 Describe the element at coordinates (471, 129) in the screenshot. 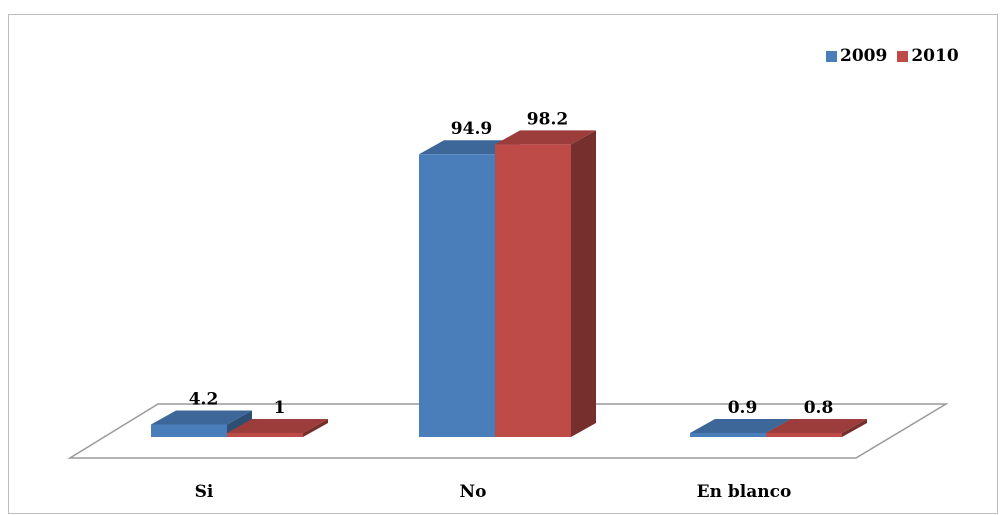

I see `value-label-no-2009: 94.9` at that location.